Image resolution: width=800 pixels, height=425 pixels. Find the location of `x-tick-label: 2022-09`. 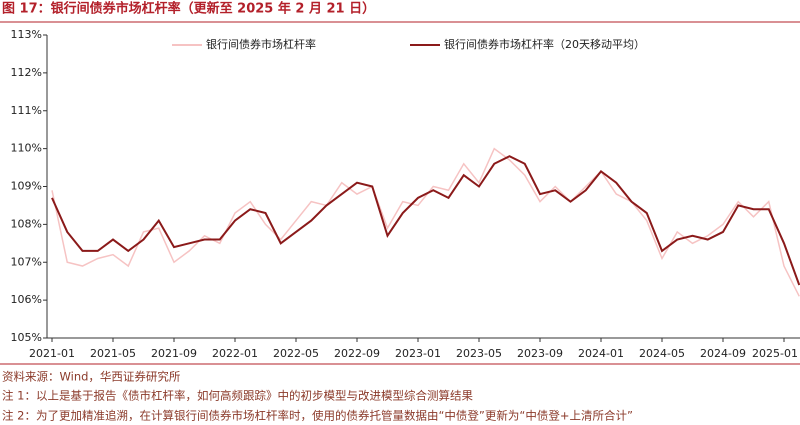

x-tick-label: 2022-09 is located at coordinates (357, 353).